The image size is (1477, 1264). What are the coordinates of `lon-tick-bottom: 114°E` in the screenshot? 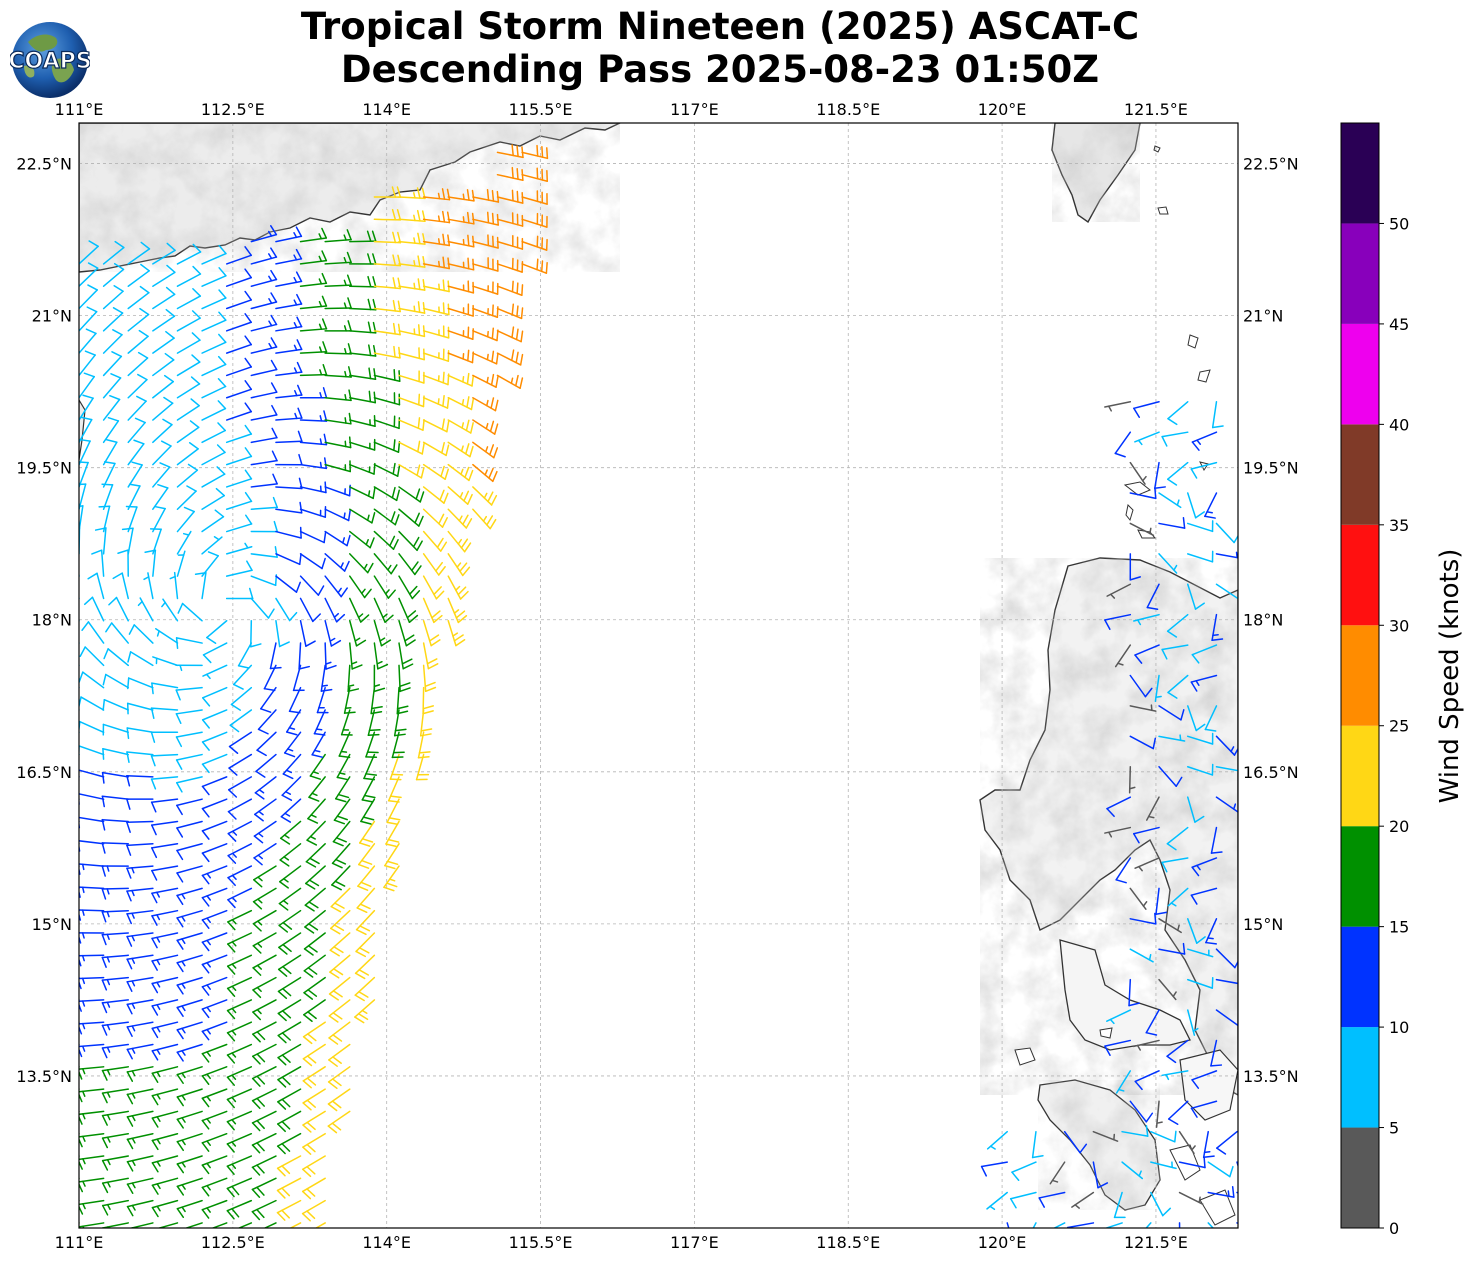 It's located at (386, 1242).